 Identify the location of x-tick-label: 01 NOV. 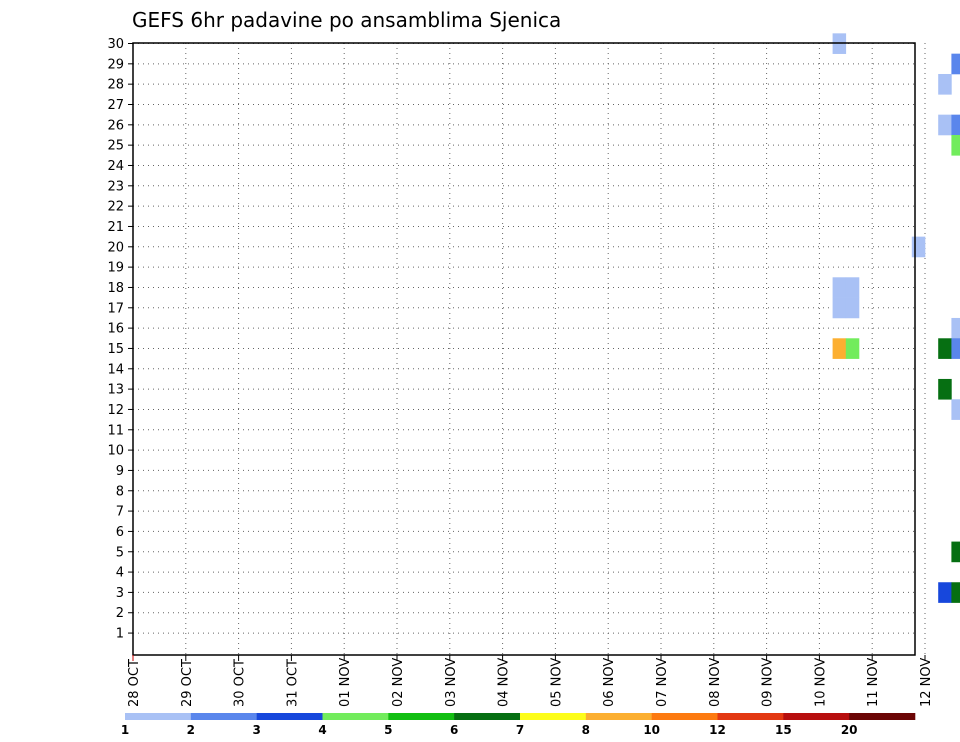
(345, 682).